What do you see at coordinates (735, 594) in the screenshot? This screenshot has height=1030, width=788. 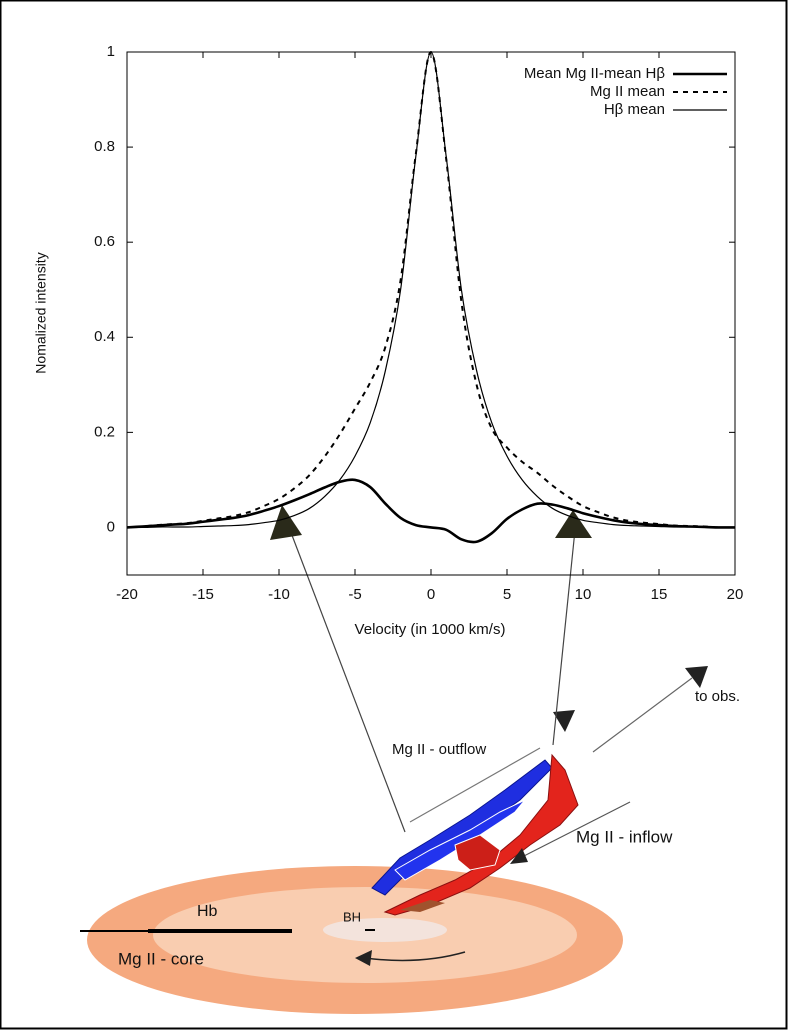 I see `x-tick-label: 20` at bounding box center [735, 594].